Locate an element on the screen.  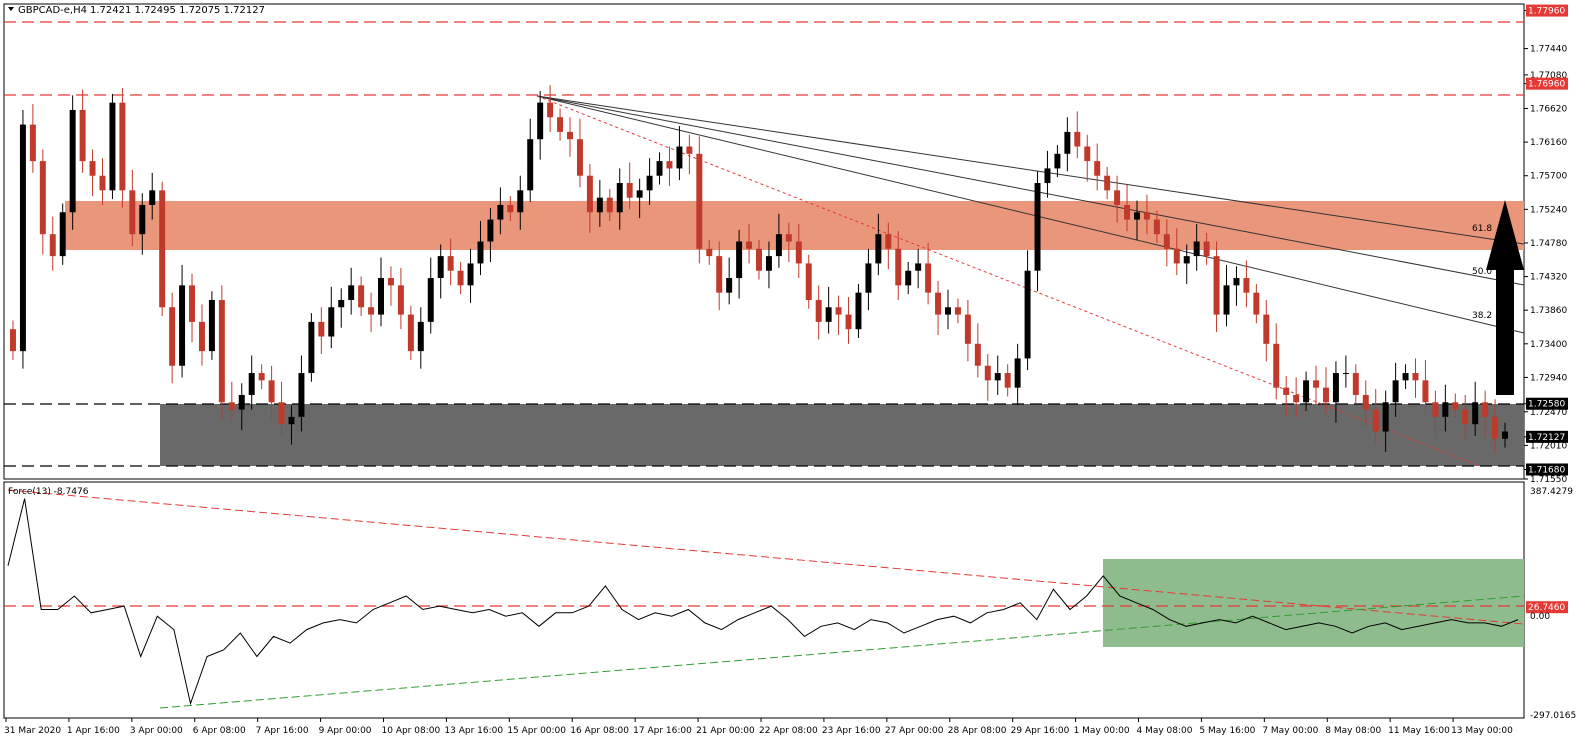
up-arrow-icon is located at coordinates (1505, 297).